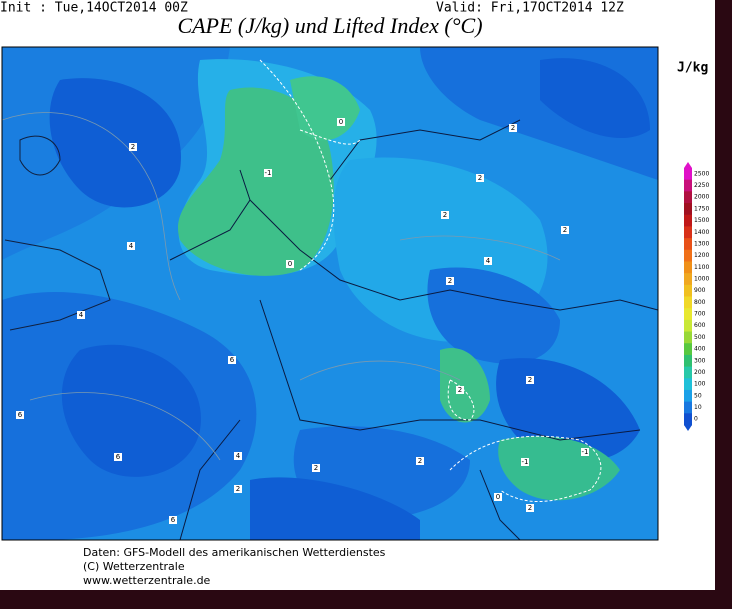  I want to click on unit-label: J/kg, so click(692, 68).